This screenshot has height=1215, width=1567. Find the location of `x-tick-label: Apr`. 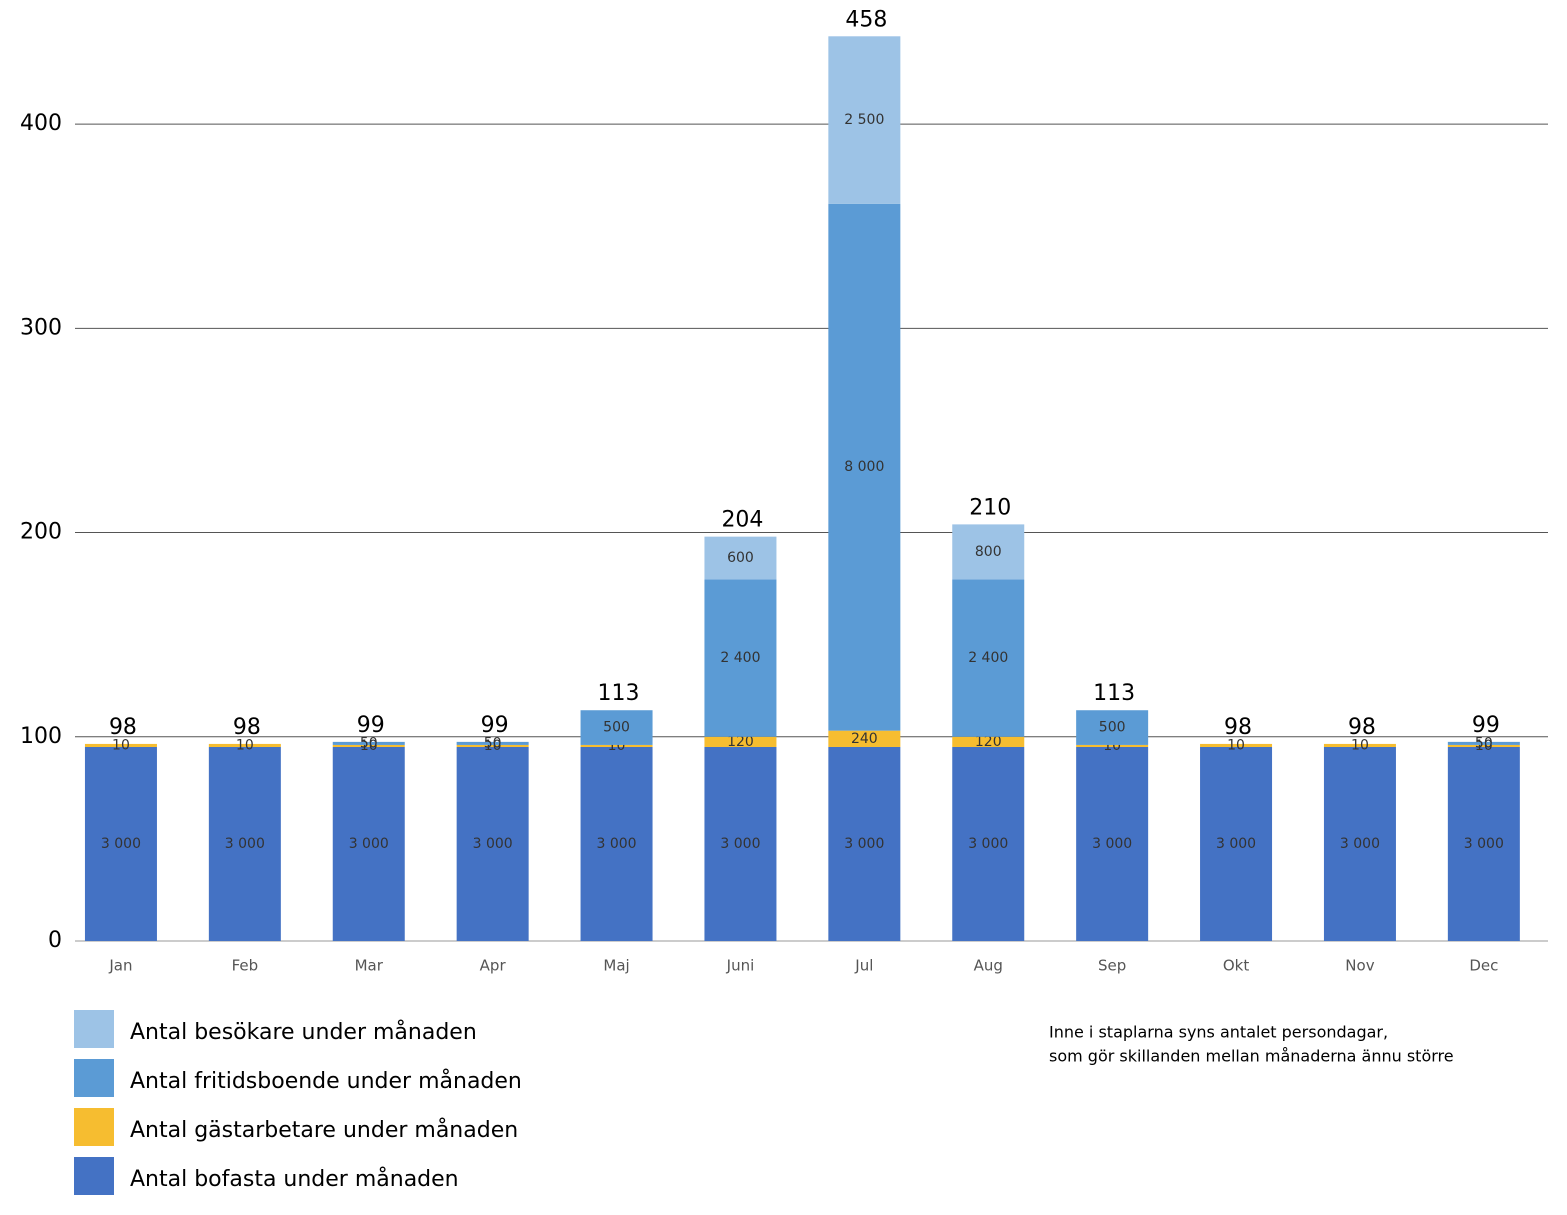

x-tick-label: Apr is located at coordinates (493, 966).